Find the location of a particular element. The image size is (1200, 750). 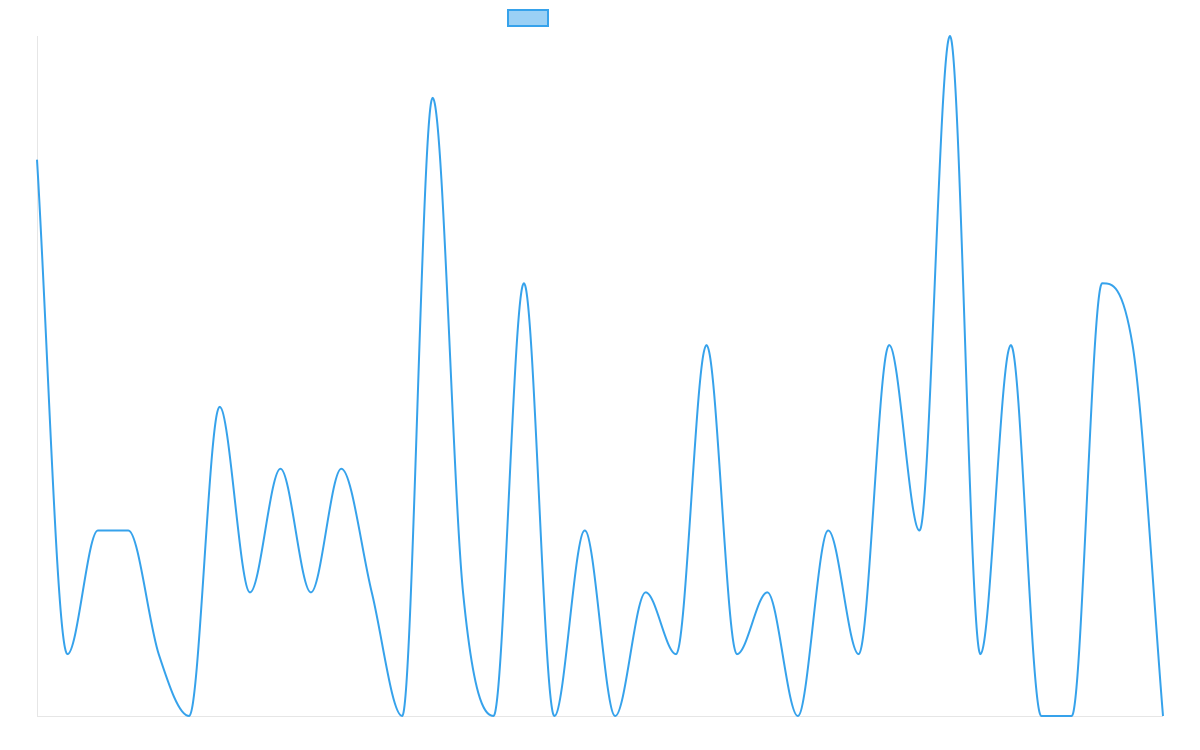

legend is located at coordinates (528, 18).